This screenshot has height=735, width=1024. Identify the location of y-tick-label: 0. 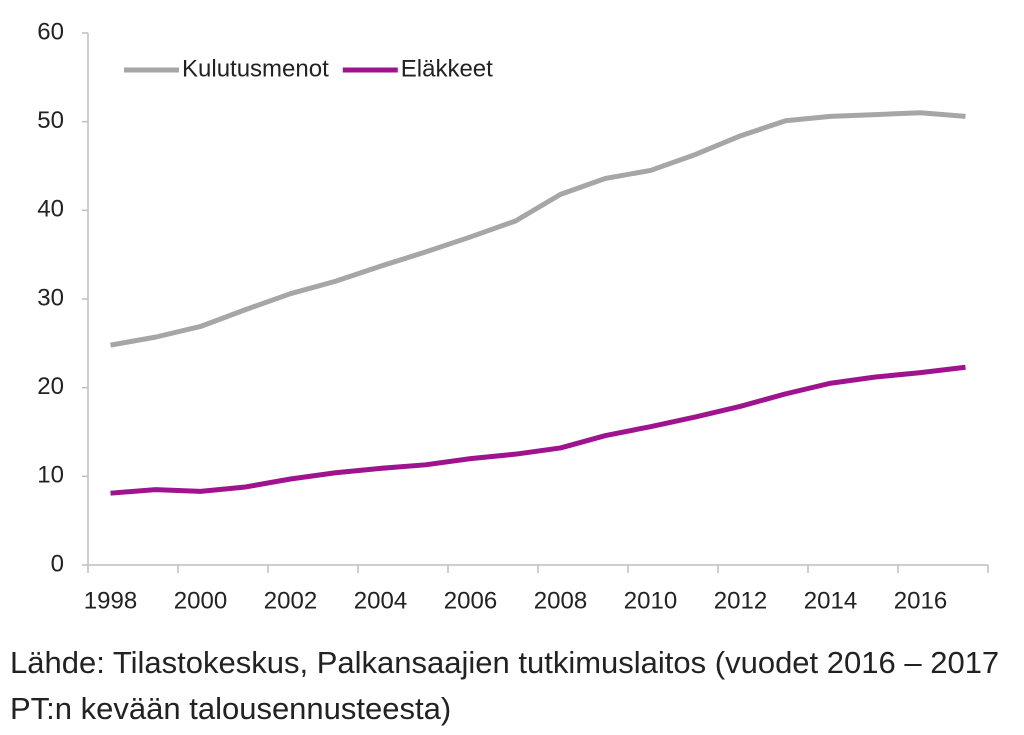
(57, 563).